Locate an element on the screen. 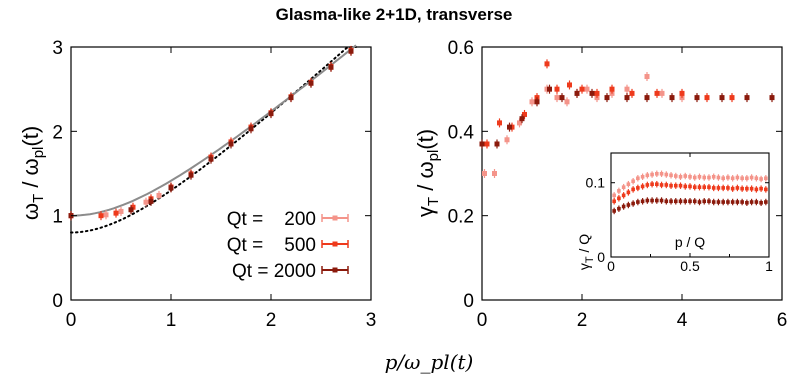 This screenshot has width=788, height=383. x-tick-label: 0.5 is located at coordinates (690, 266).